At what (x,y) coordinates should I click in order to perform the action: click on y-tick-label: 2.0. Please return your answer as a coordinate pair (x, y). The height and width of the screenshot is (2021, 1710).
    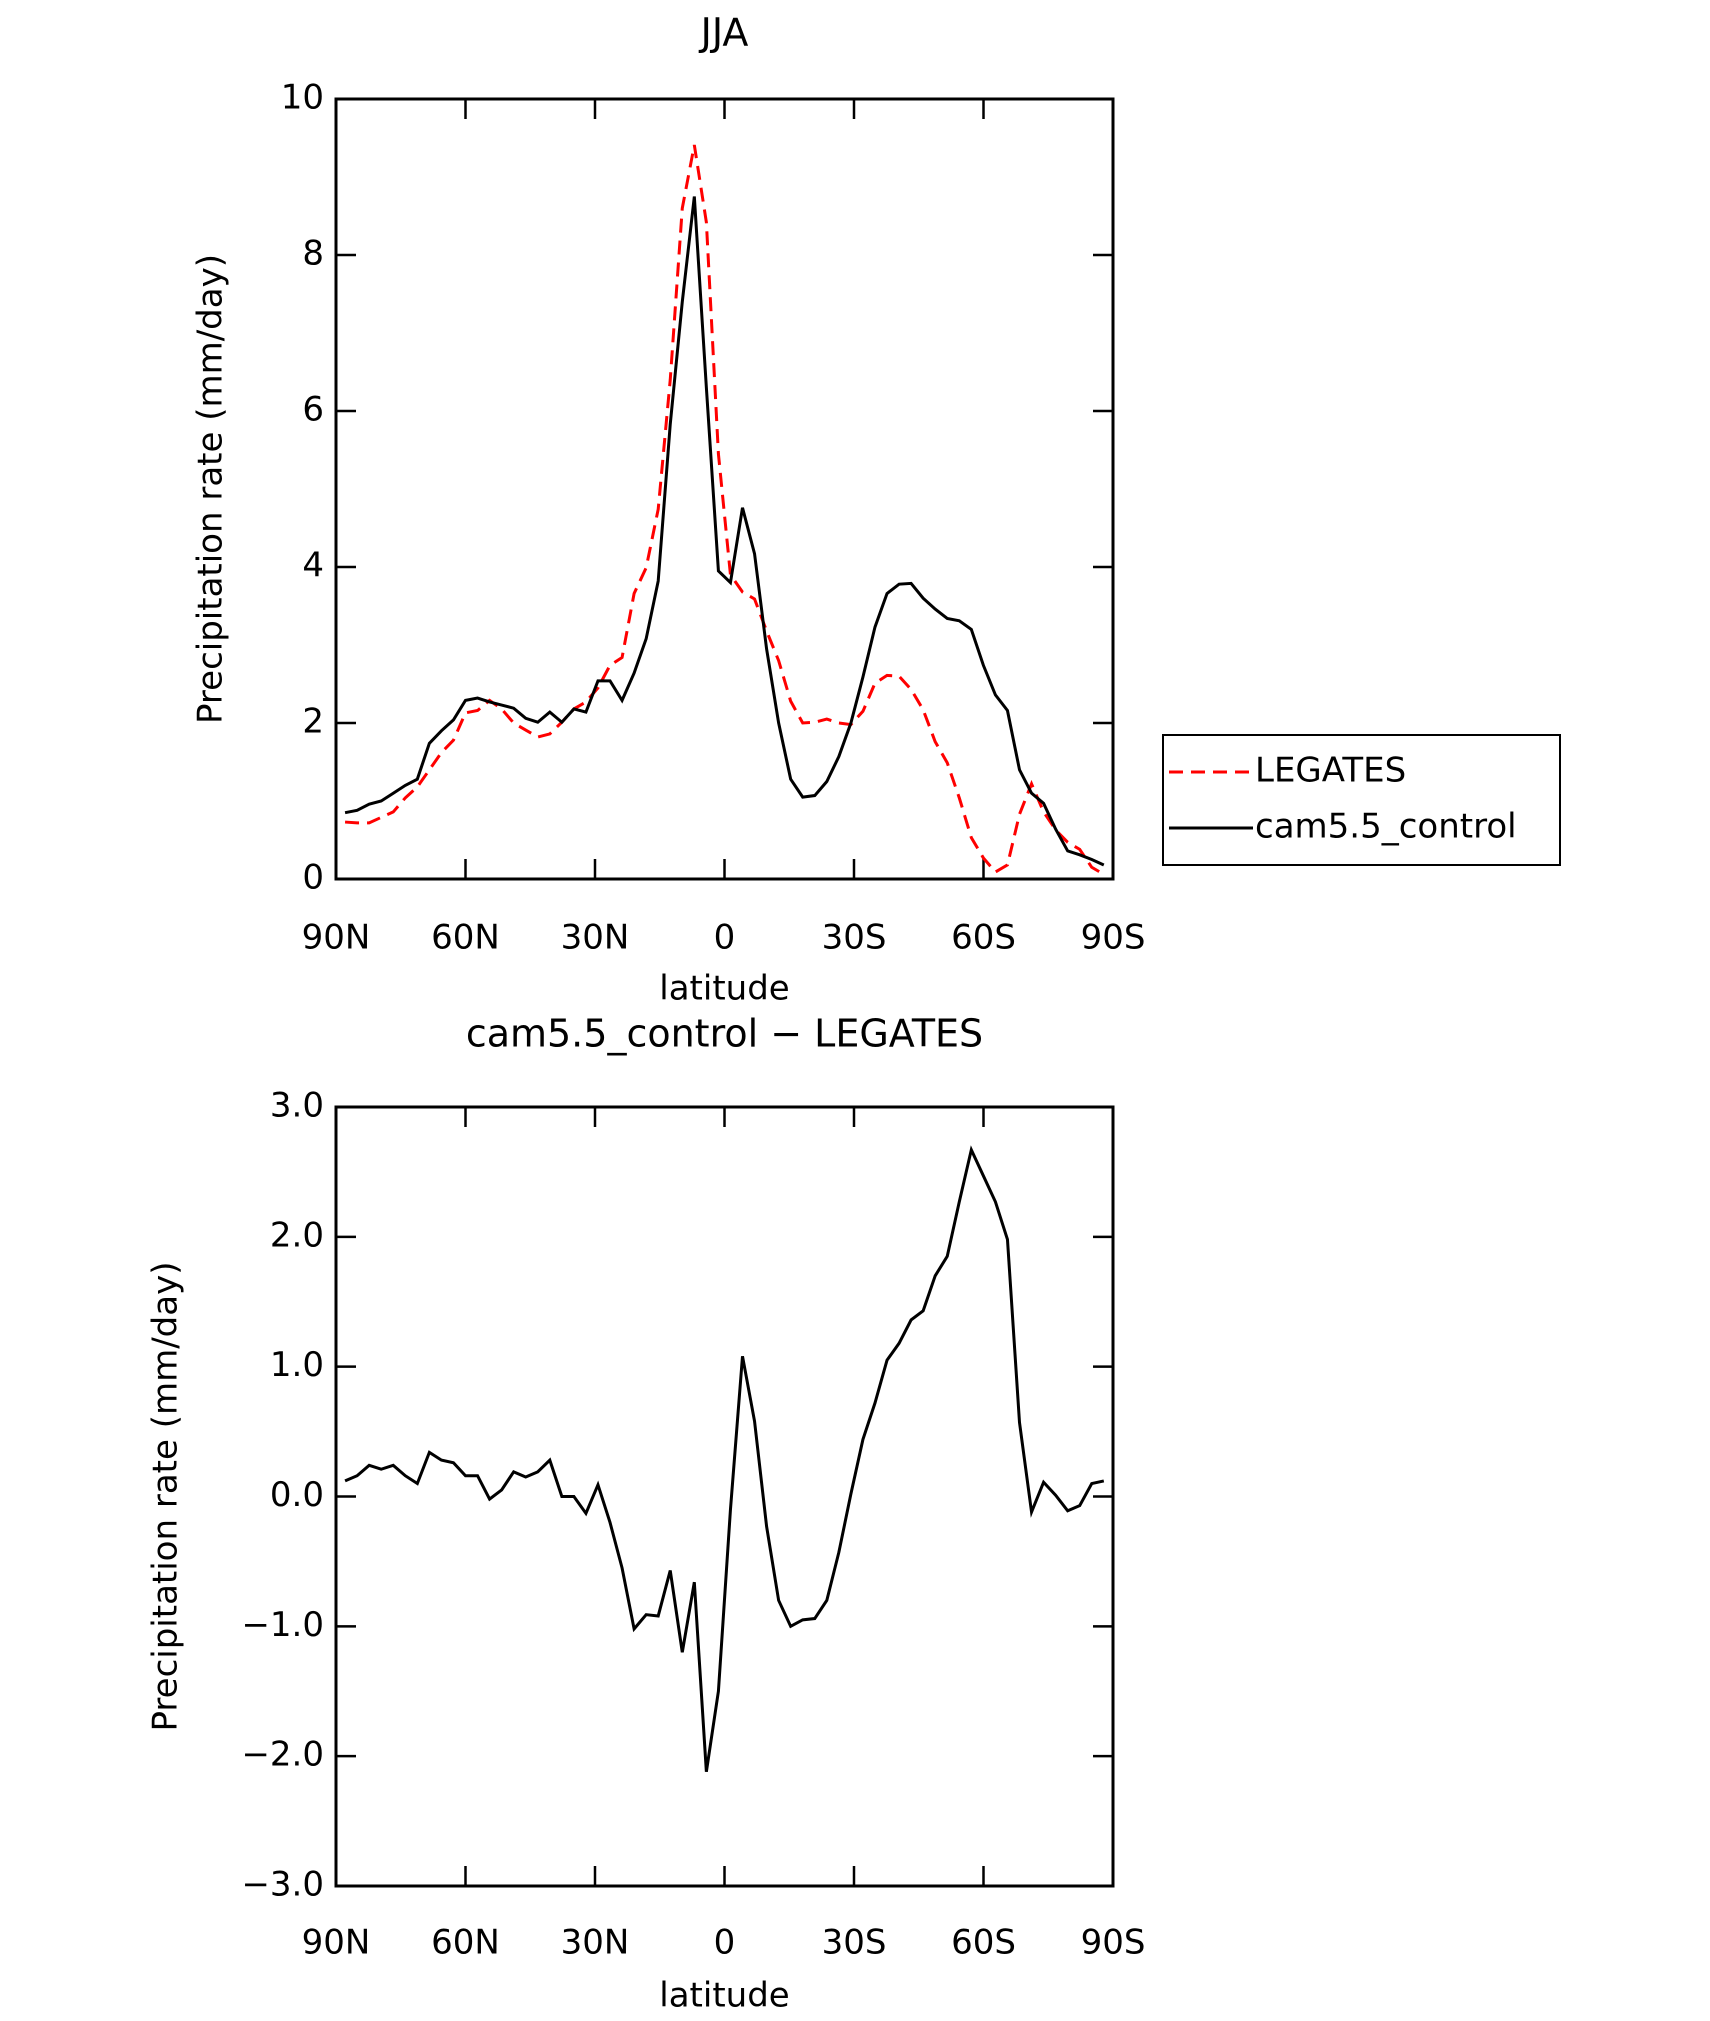
    Looking at the image, I should click on (297, 1235).